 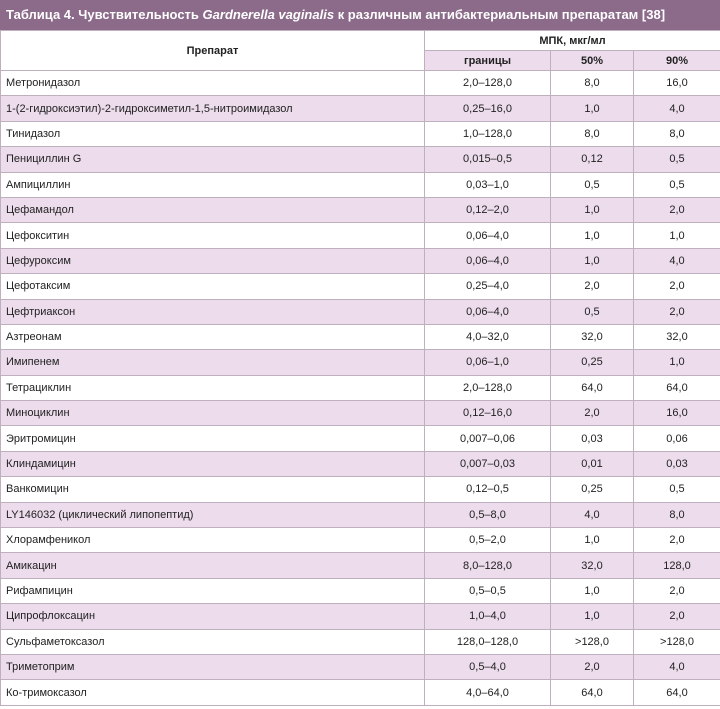 What do you see at coordinates (360, 692) in the screenshot?
I see `table-row: Ко-тримоксазол 4,0–64,0 64,0 64,0` at bounding box center [360, 692].